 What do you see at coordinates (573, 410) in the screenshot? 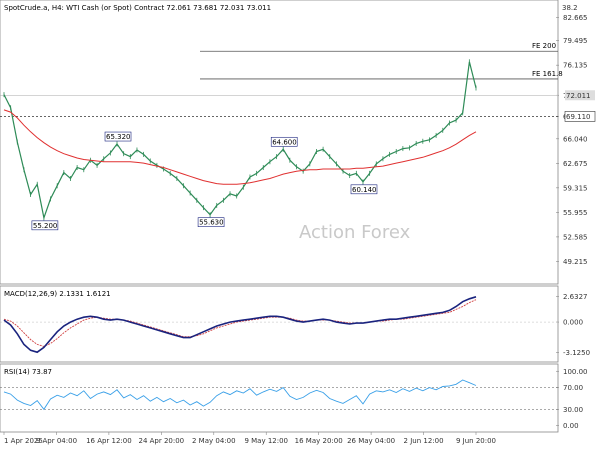
I see `rsi-tick-label: 30.00` at bounding box center [573, 410].